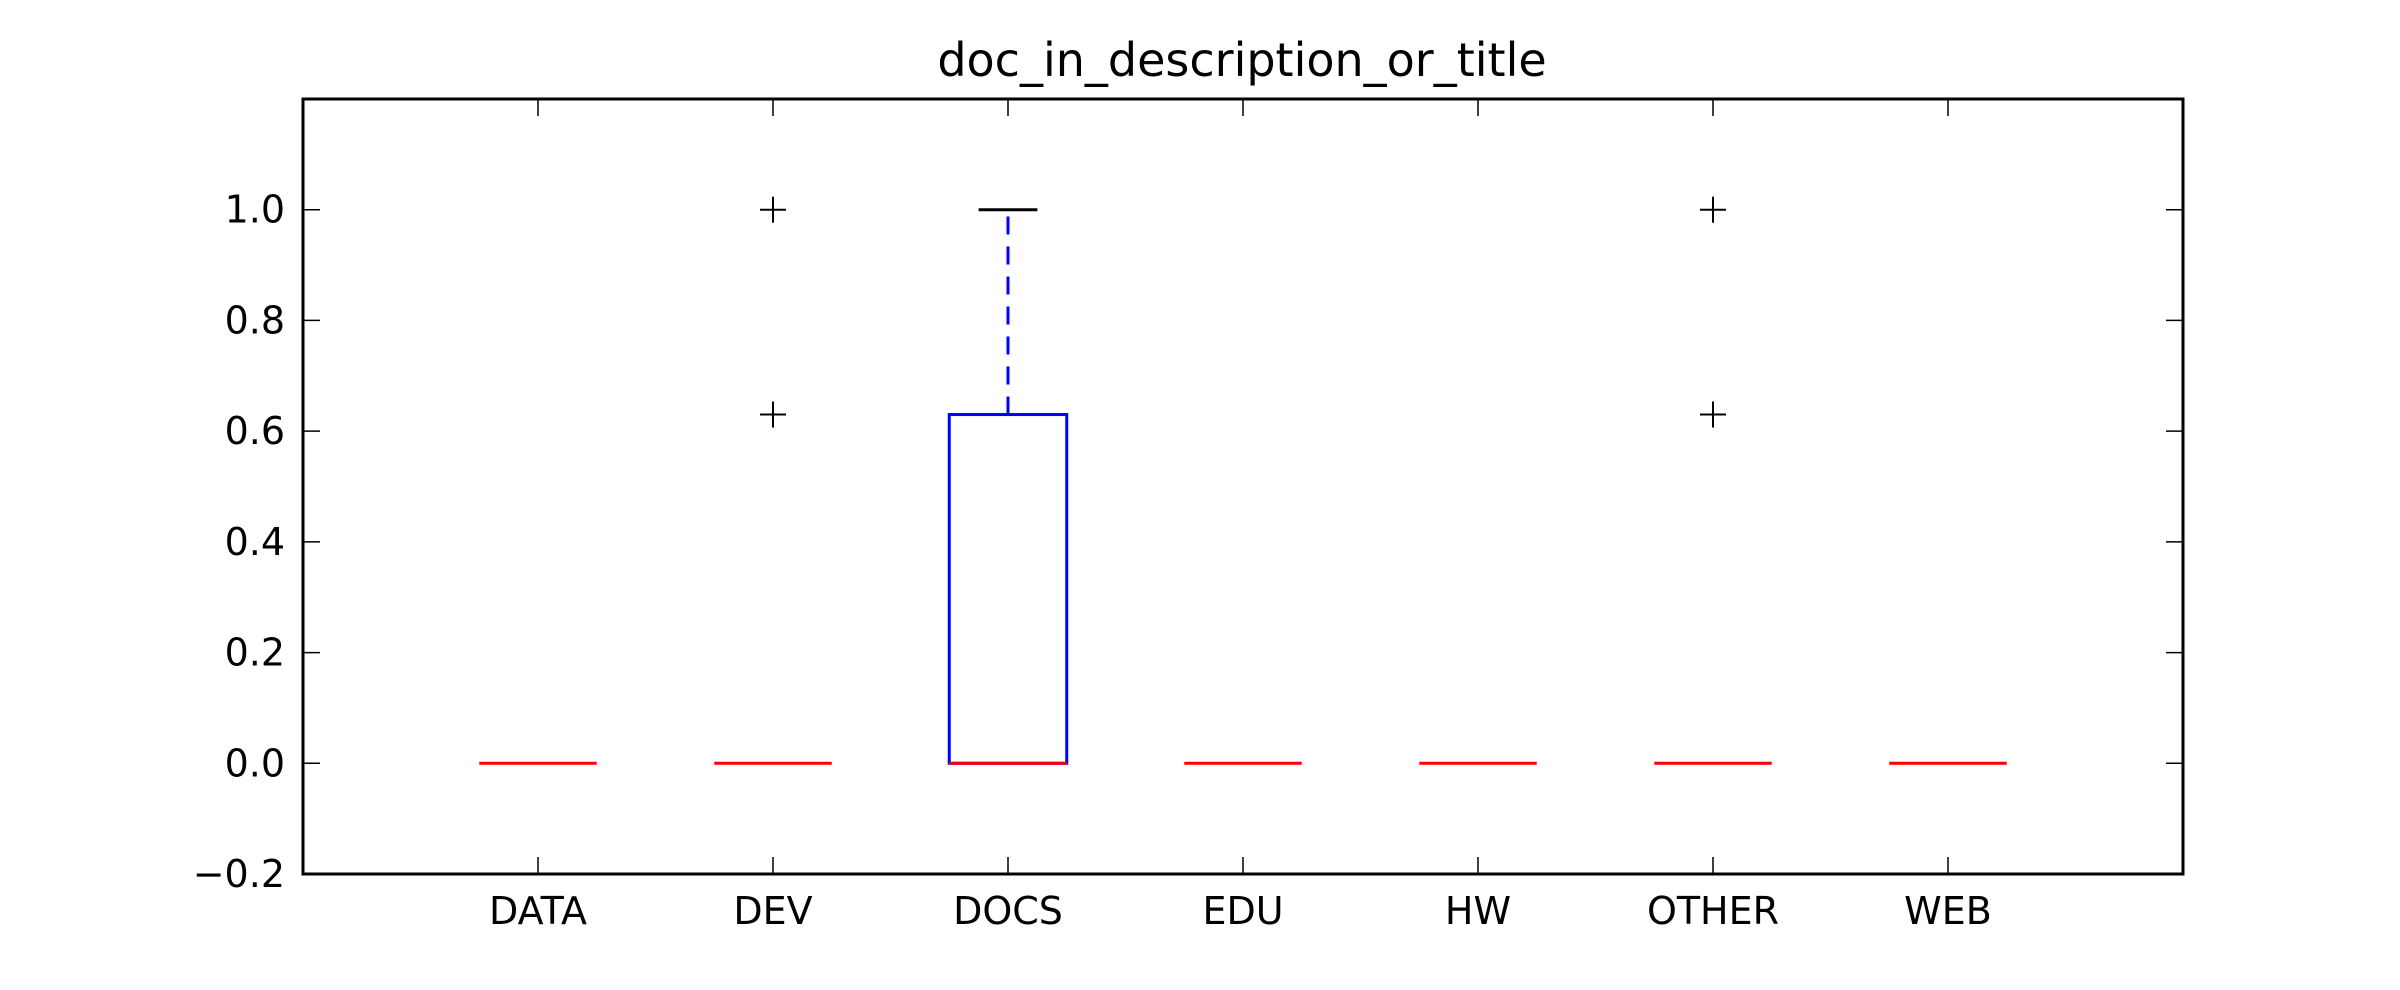 The width and height of the screenshot is (2400, 990). I want to click on x-tick-label: DATA, so click(538, 911).